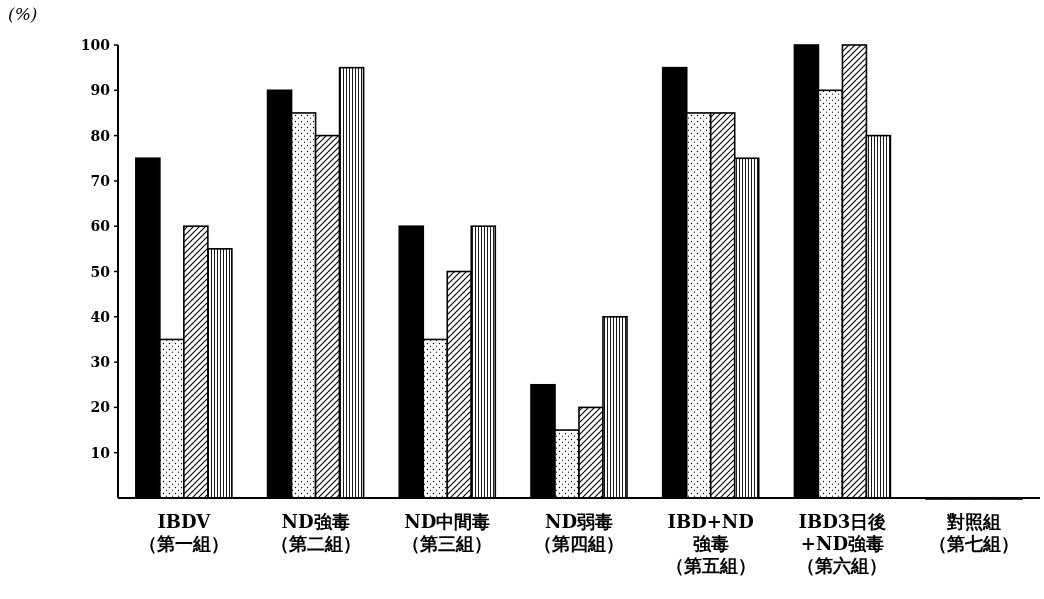 The height and width of the screenshot is (599, 1044). Describe the element at coordinates (95, 45) in the screenshot. I see `y-tick-label: 100` at that location.